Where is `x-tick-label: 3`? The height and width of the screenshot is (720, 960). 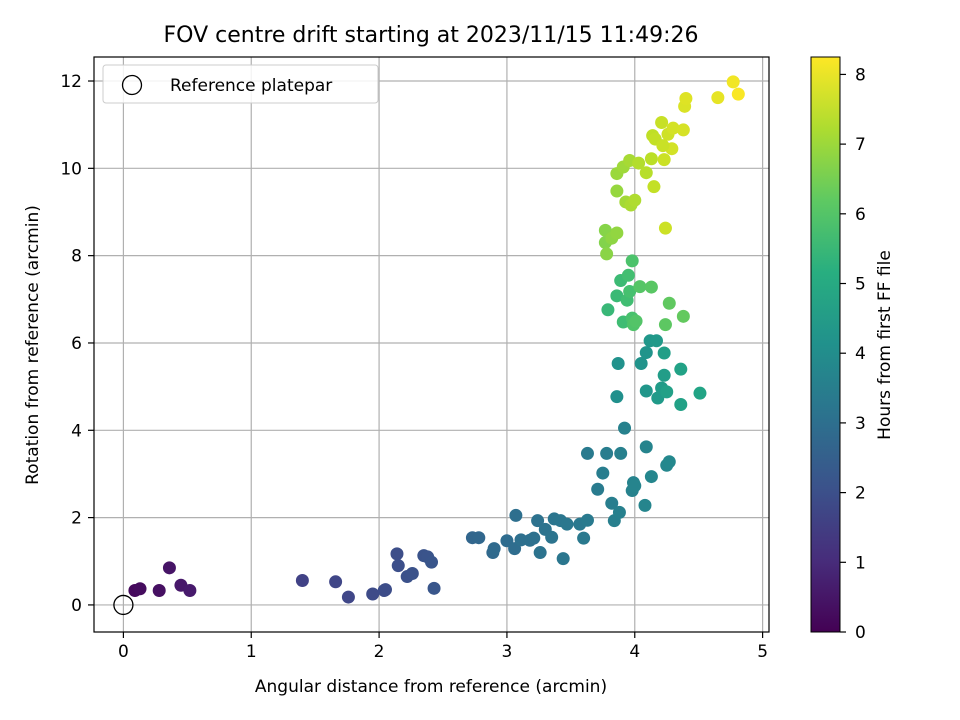 x-tick-label: 3 is located at coordinates (507, 652).